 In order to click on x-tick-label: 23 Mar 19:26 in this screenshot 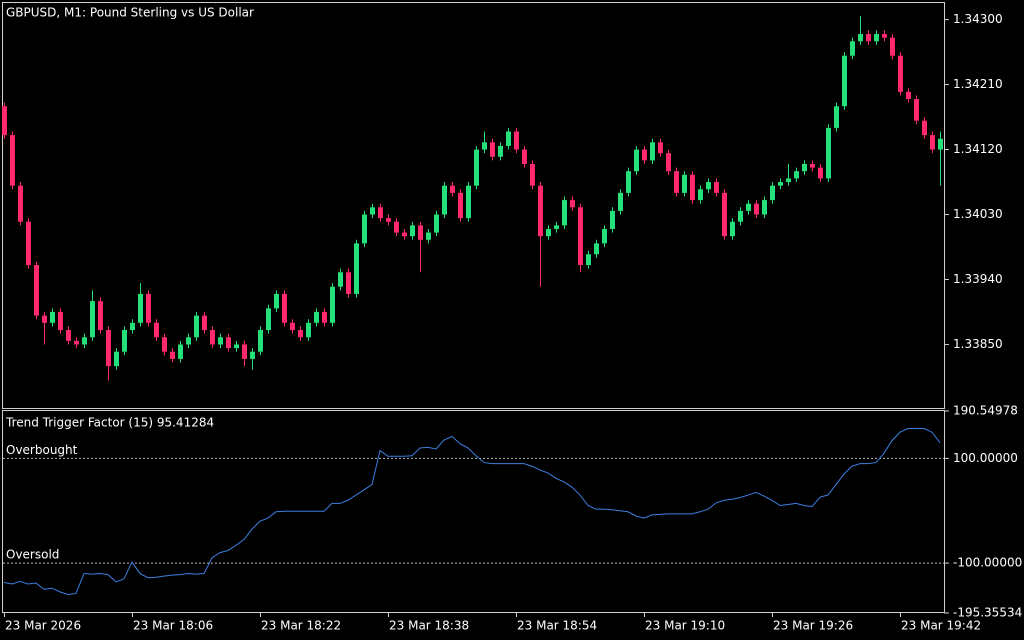, I will do `click(813, 626)`.